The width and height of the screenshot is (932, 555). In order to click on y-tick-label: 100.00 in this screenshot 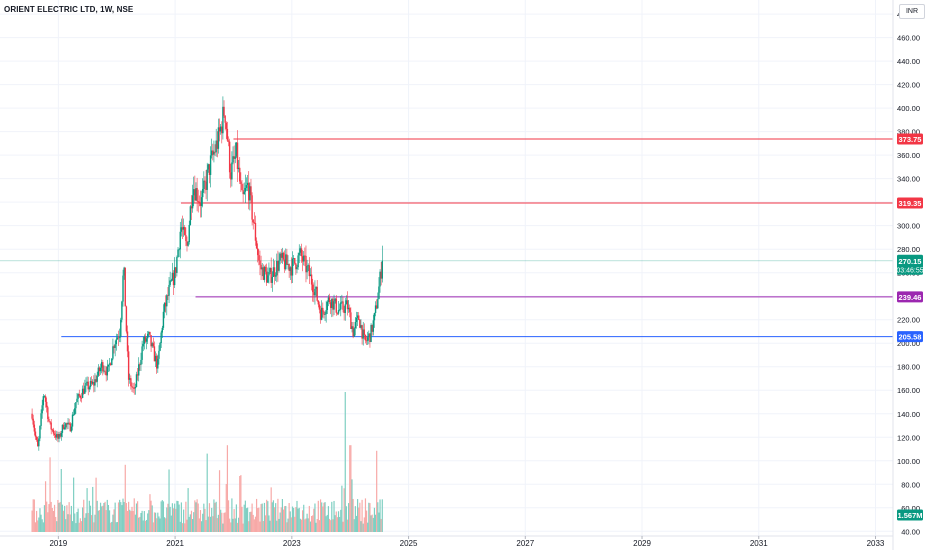, I will do `click(908, 461)`.